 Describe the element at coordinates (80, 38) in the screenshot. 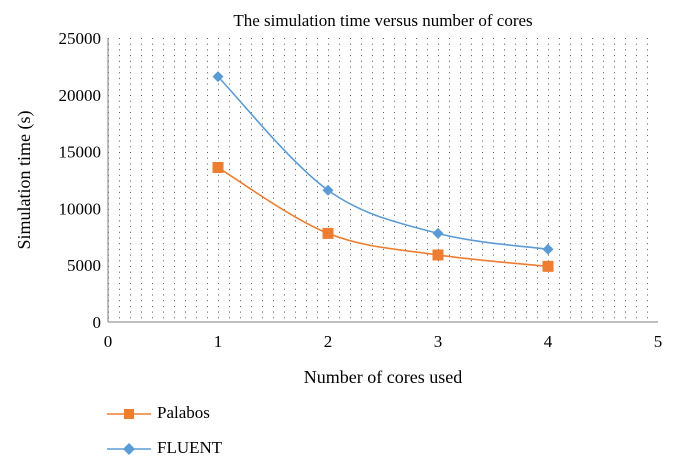

I see `y-tick-label: 25000` at that location.